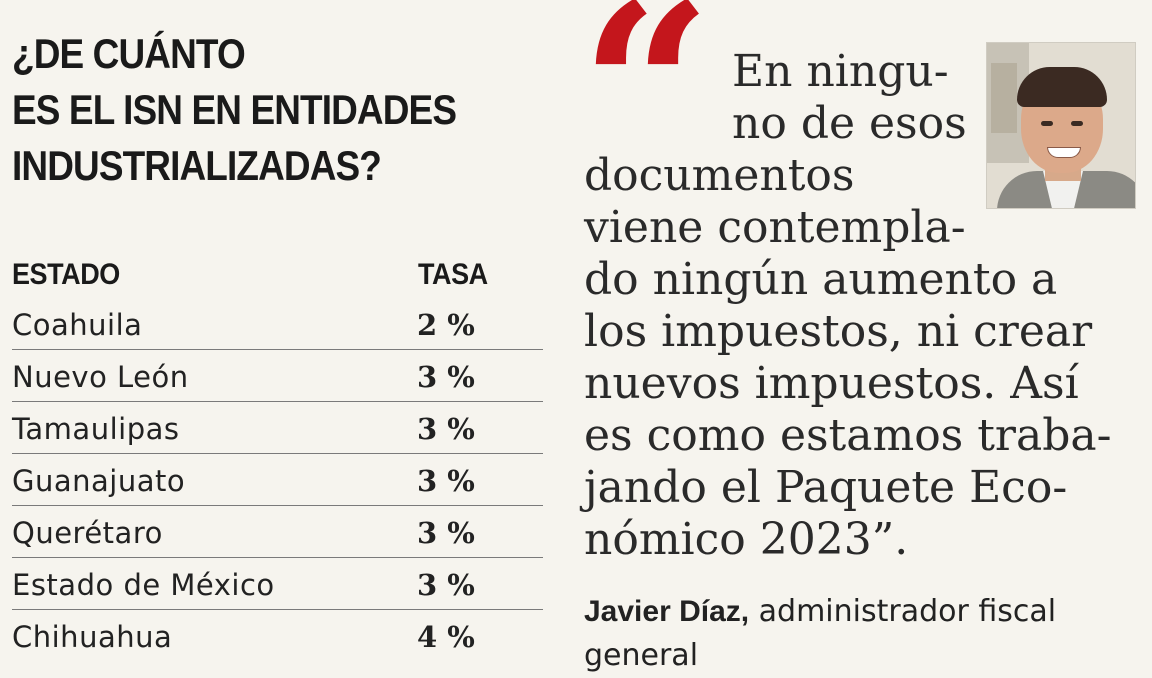  What do you see at coordinates (903, 611) in the screenshot?
I see `author-role: administrador fiscal` at bounding box center [903, 611].